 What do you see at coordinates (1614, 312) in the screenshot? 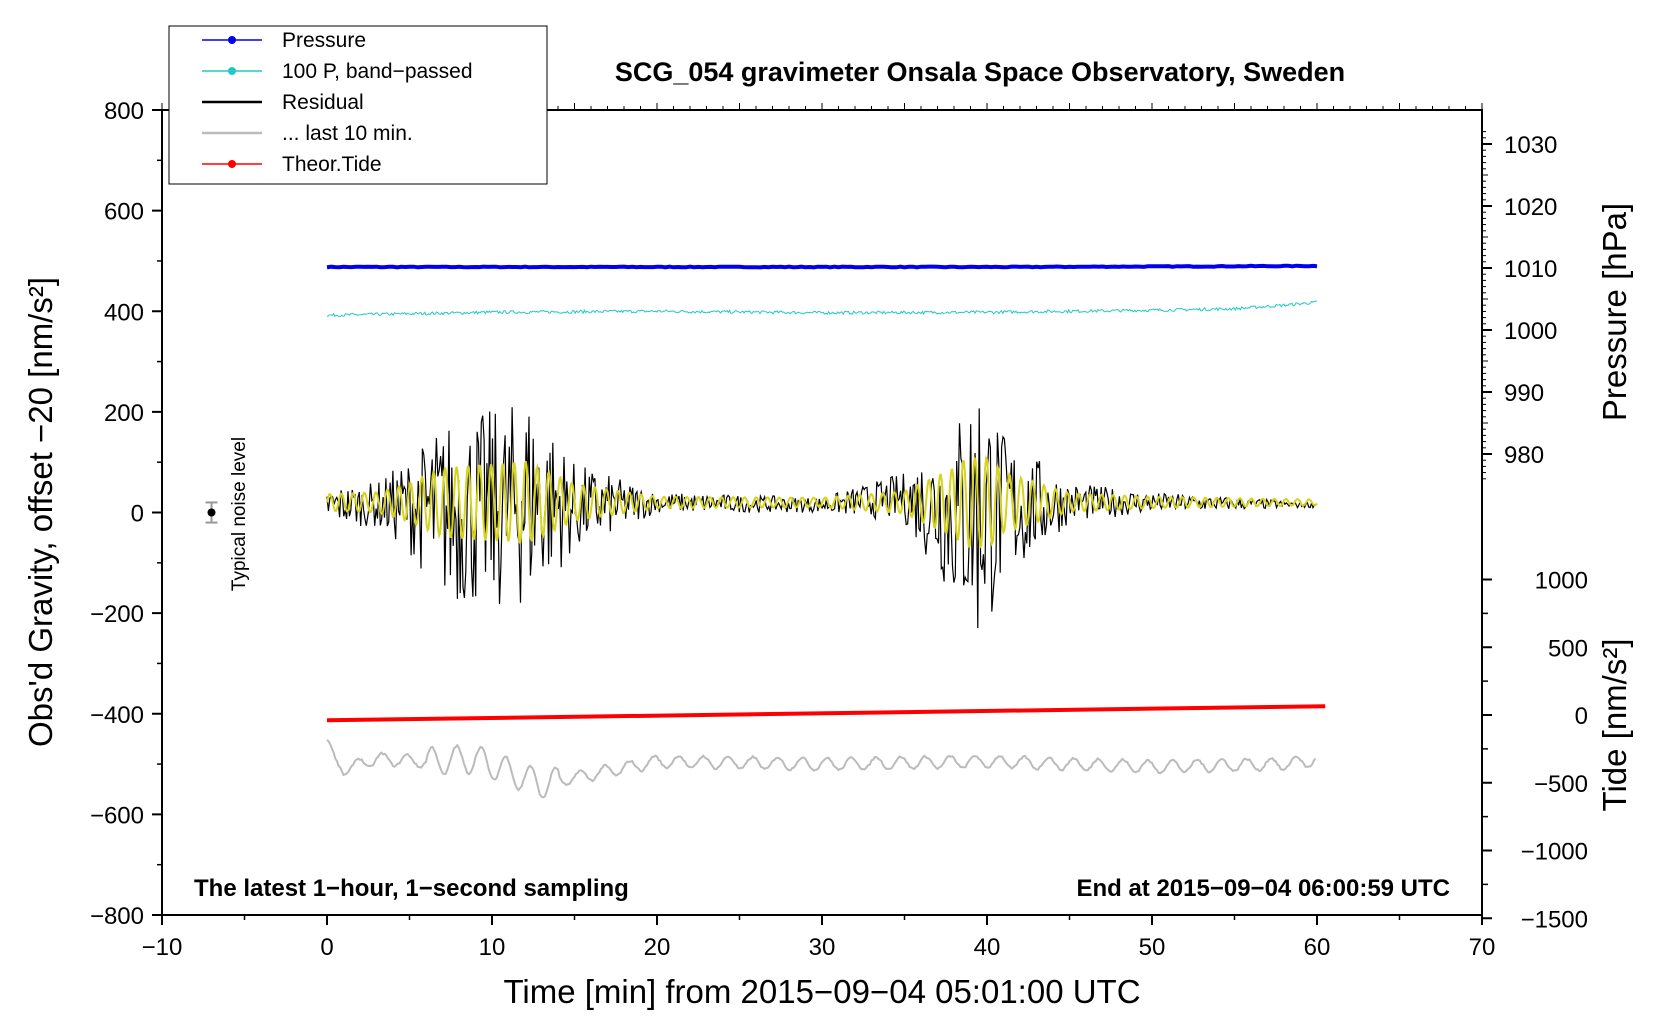
I see `pressure-axis-title: Pressure [hPa]` at bounding box center [1614, 312].